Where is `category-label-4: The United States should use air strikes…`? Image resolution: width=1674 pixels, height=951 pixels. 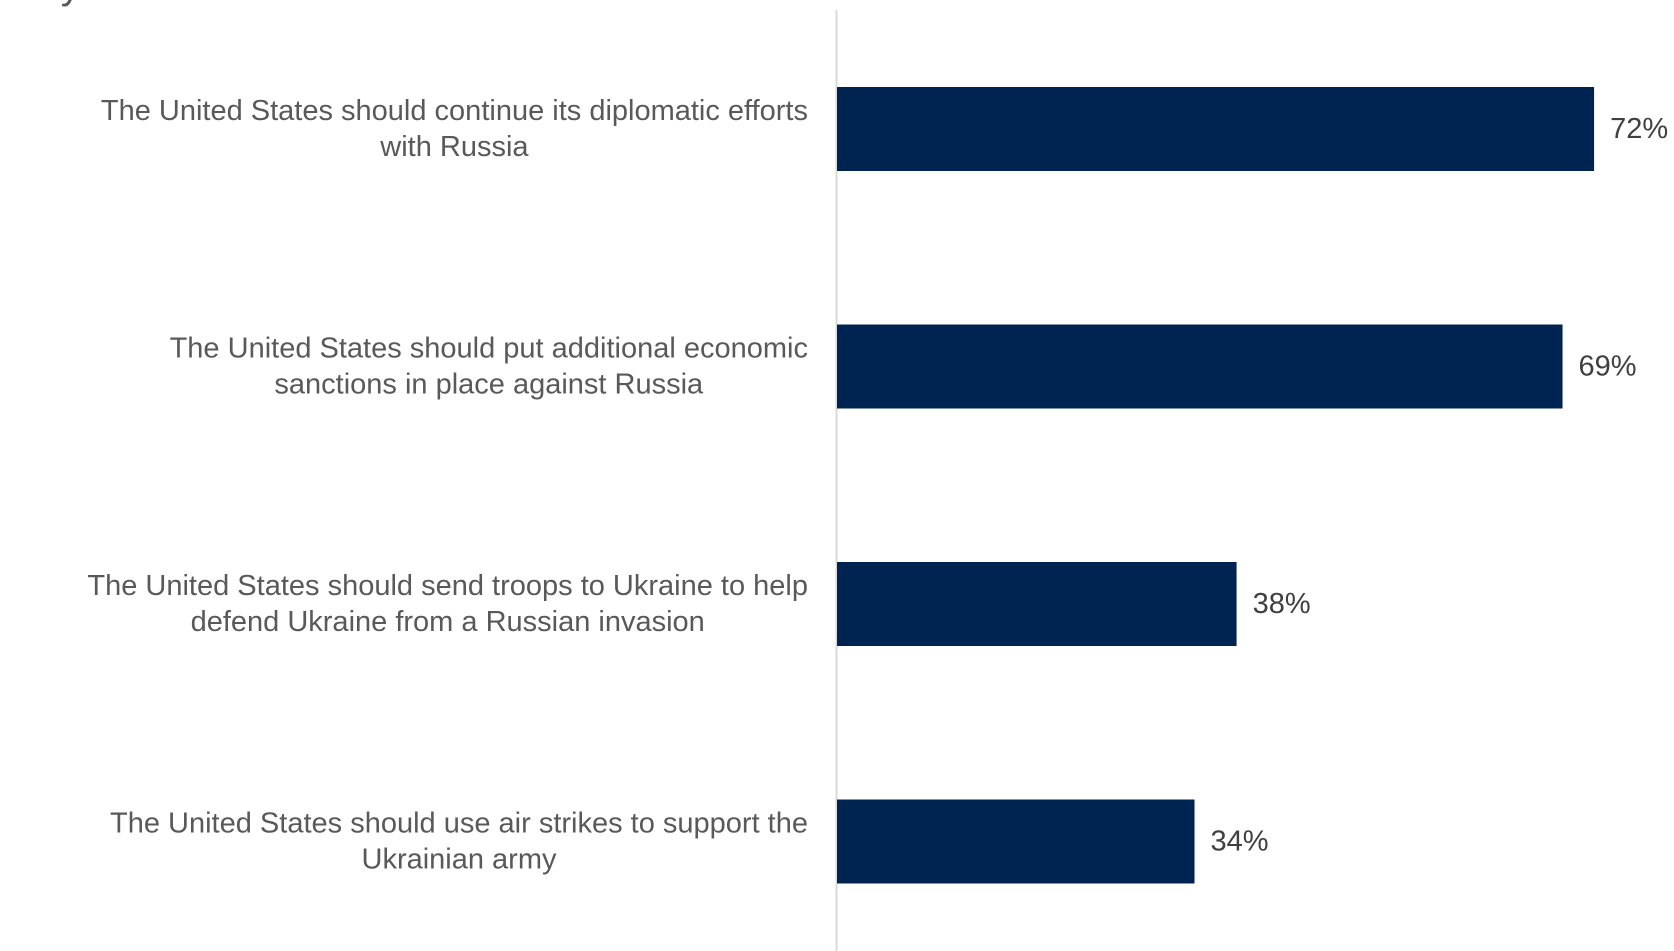 category-label-4: The United States should use air strikes… is located at coordinates (459, 842).